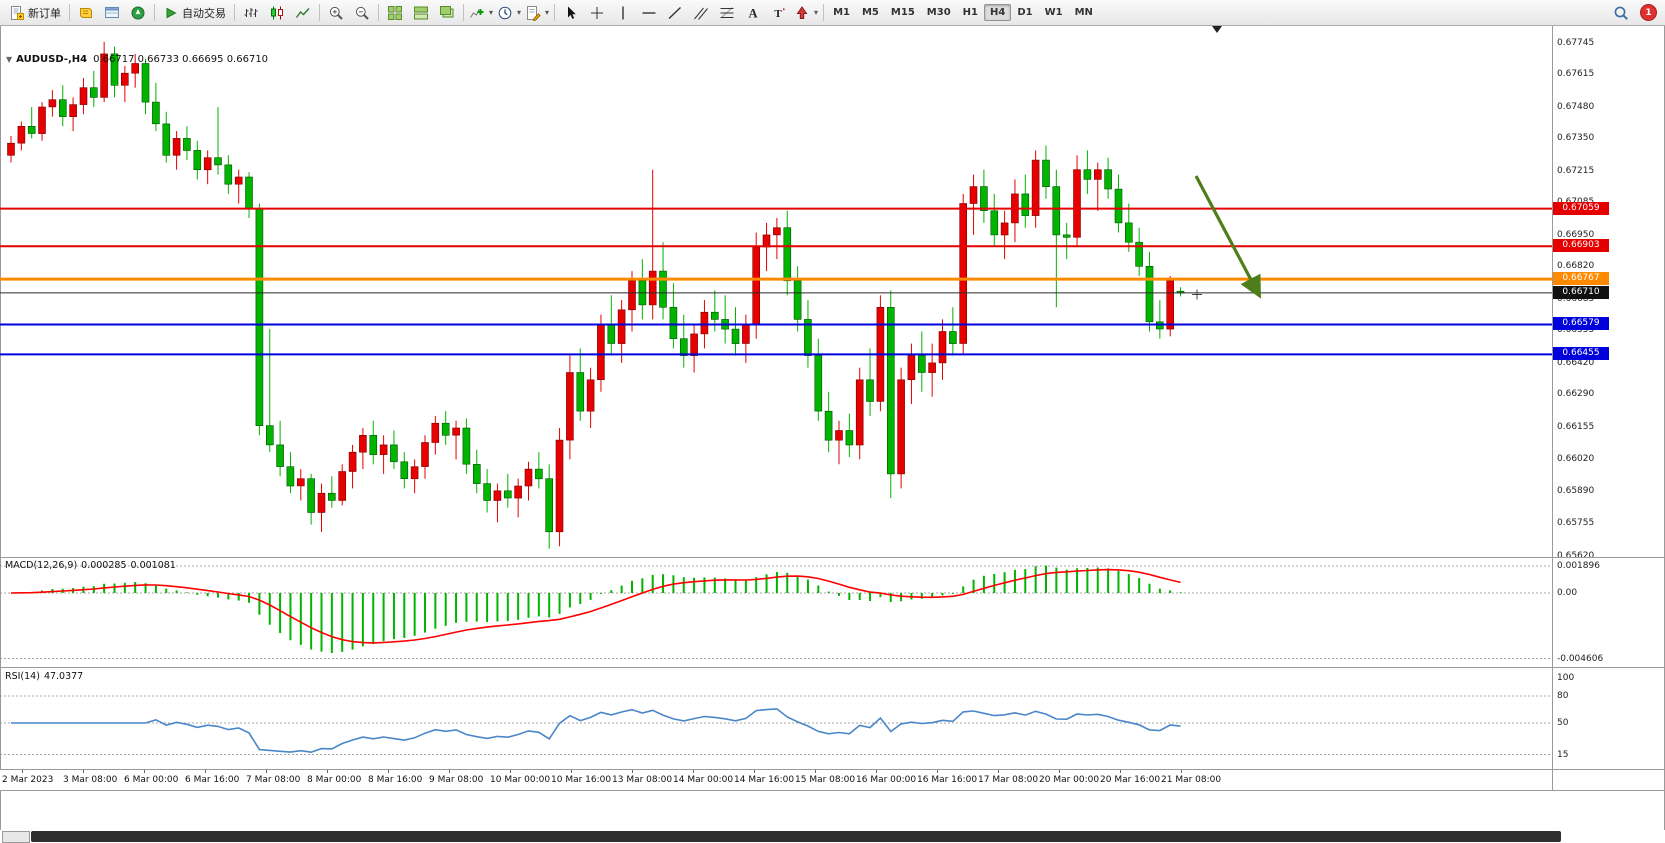 Image resolution: width=1665 pixels, height=843 pixels. I want to click on template-icon, so click(534, 13).